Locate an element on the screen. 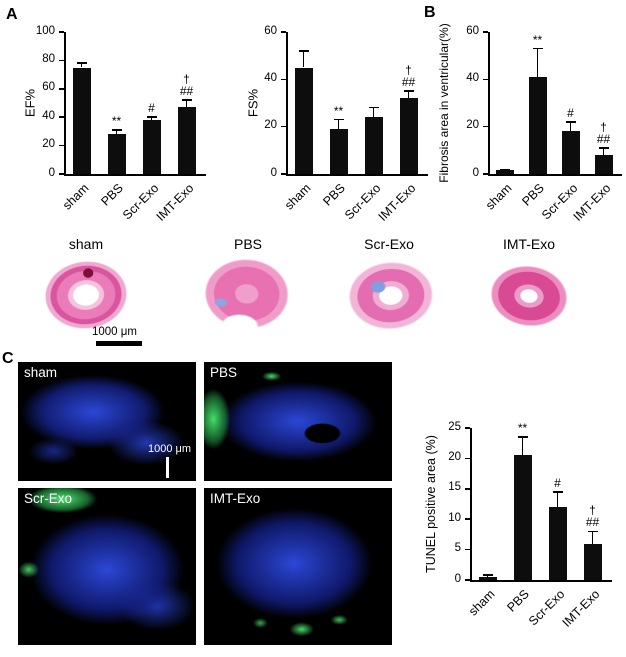  y-tick-label: 25 is located at coordinates (454, 426).